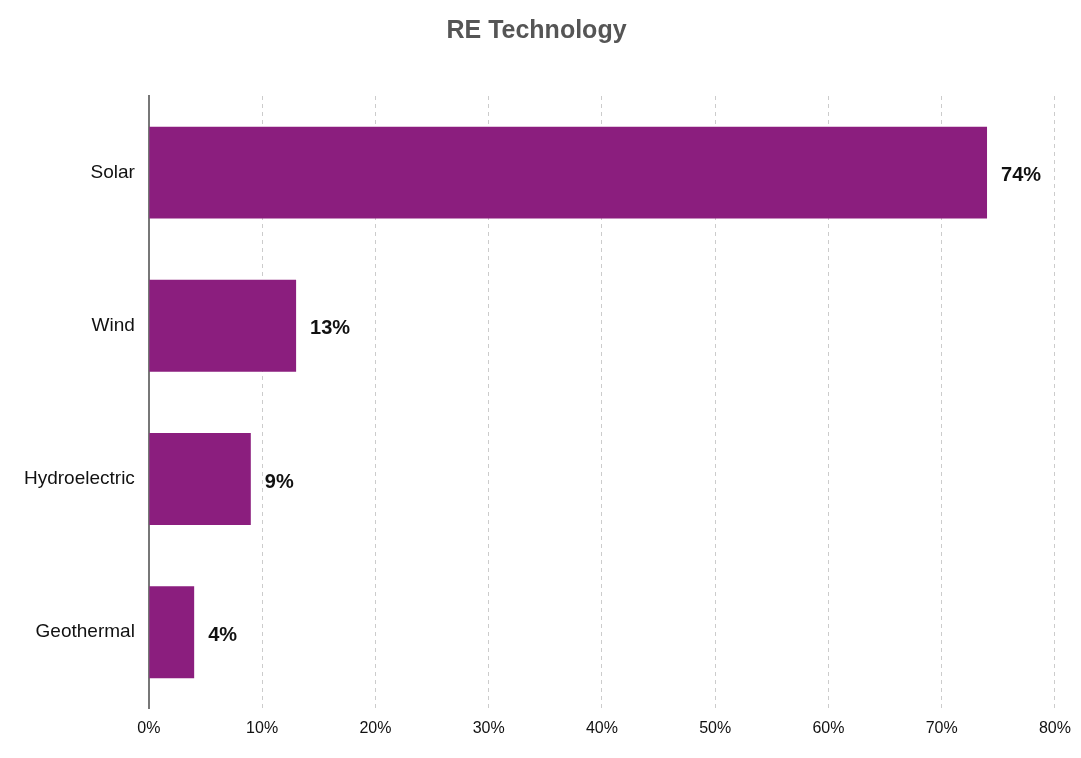 The image size is (1081, 758). Describe the element at coordinates (1021, 174) in the screenshot. I see `data-label: 74%` at that location.